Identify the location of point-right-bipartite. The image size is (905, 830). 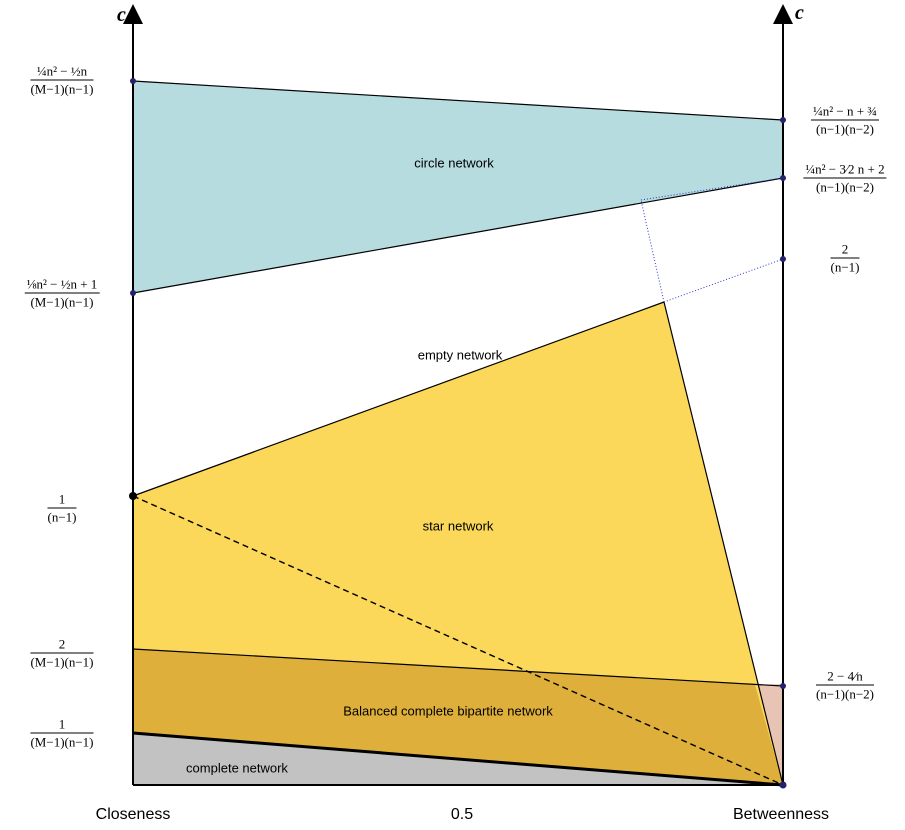
(783, 686).